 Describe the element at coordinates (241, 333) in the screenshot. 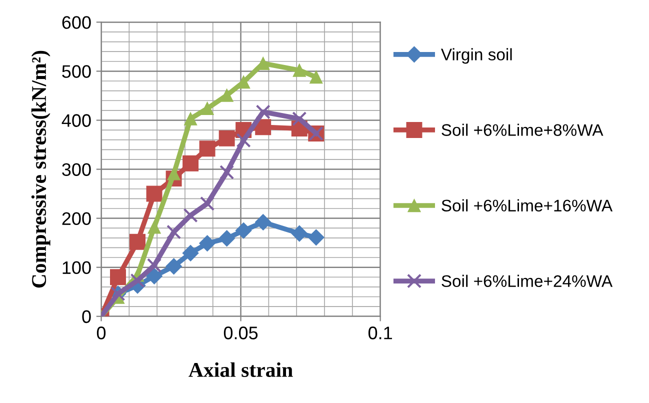

I see `x-tick-label: 0.05` at that location.